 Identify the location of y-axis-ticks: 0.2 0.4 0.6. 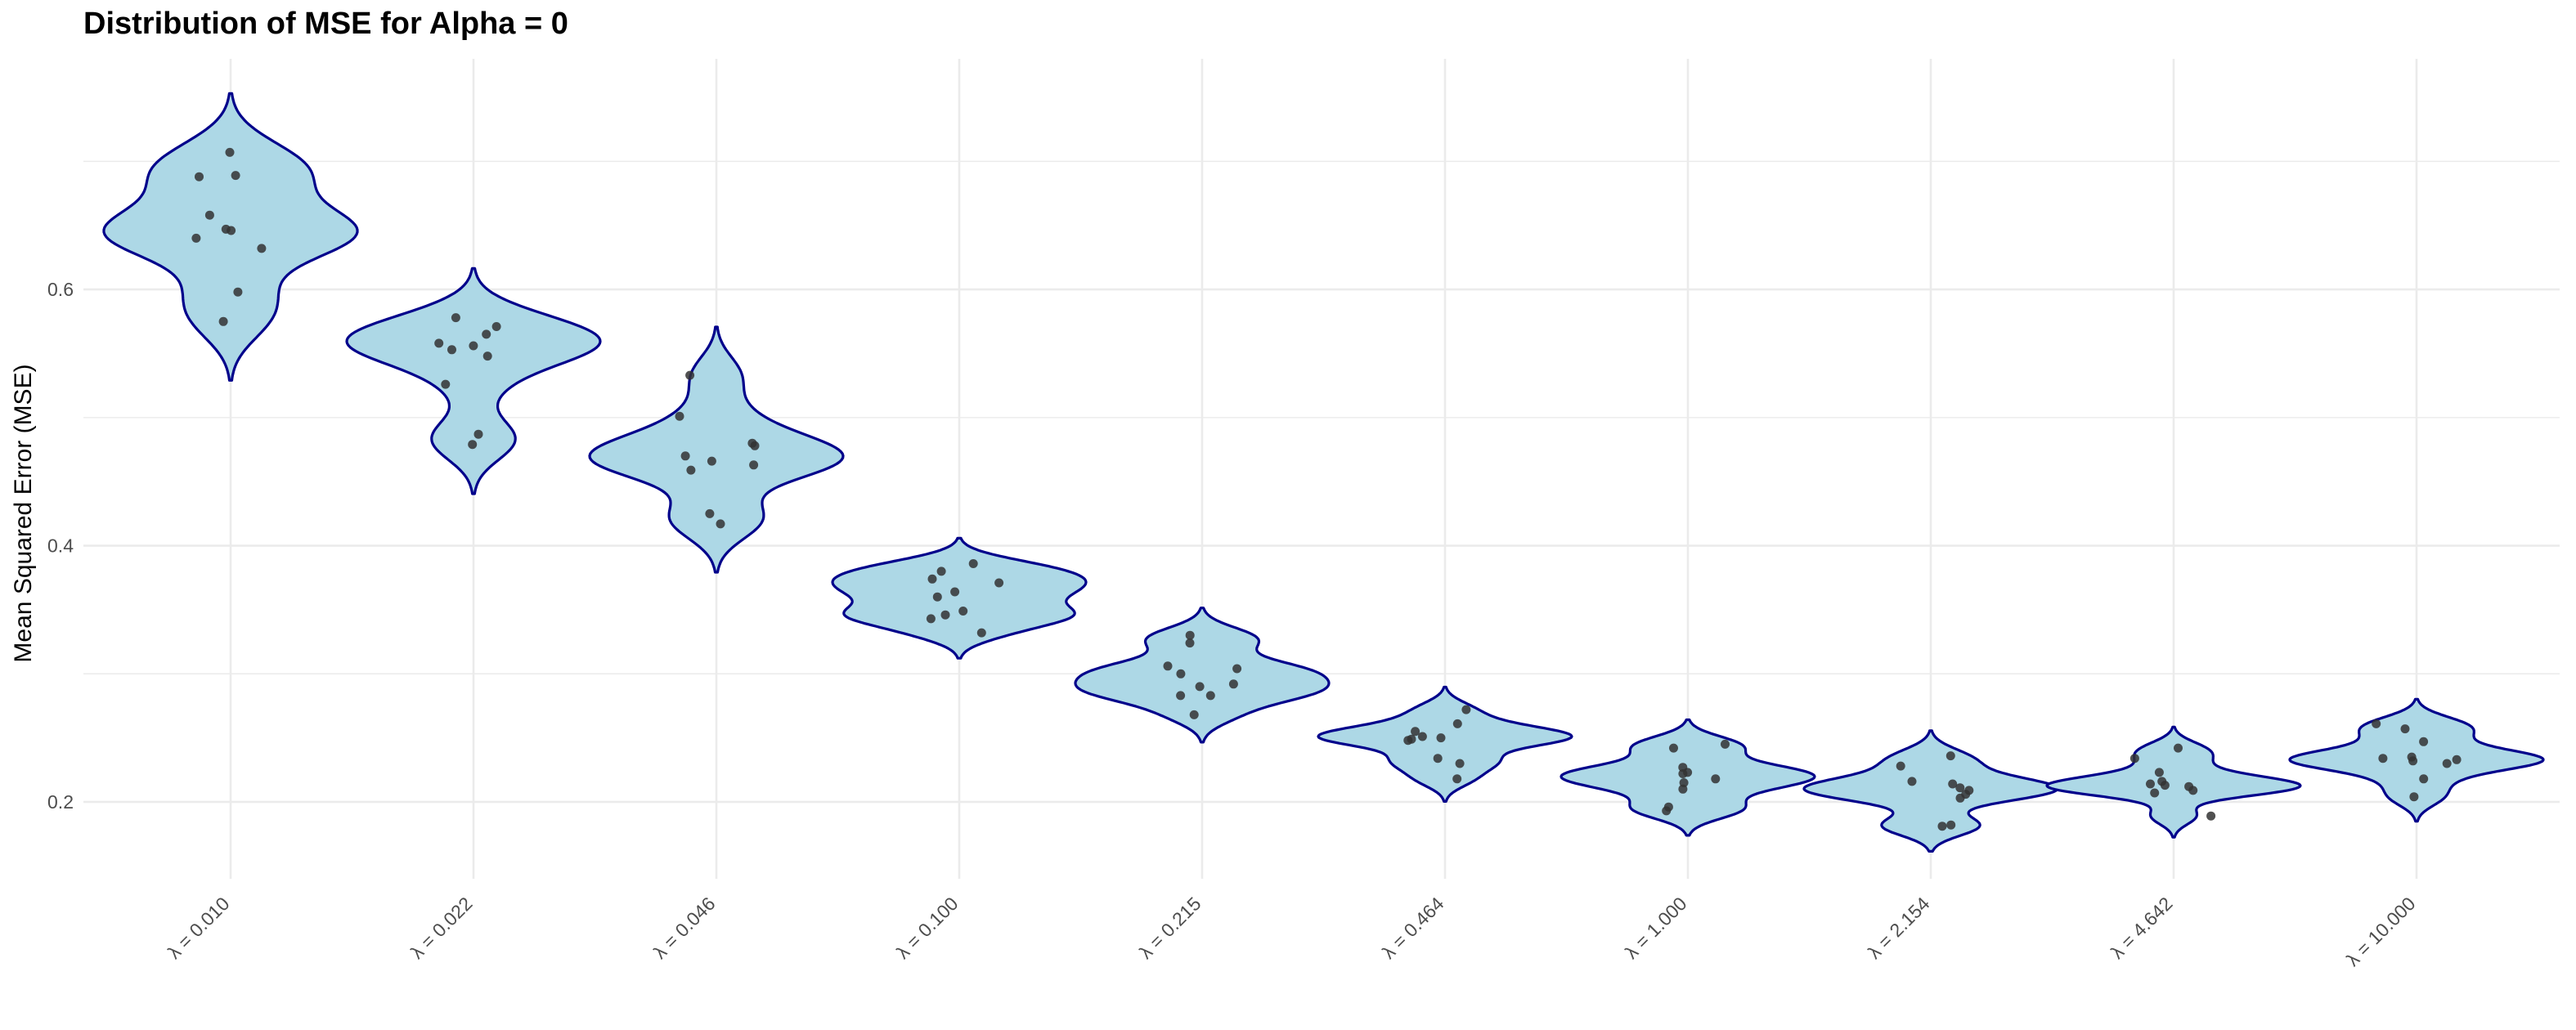
(60, 546).